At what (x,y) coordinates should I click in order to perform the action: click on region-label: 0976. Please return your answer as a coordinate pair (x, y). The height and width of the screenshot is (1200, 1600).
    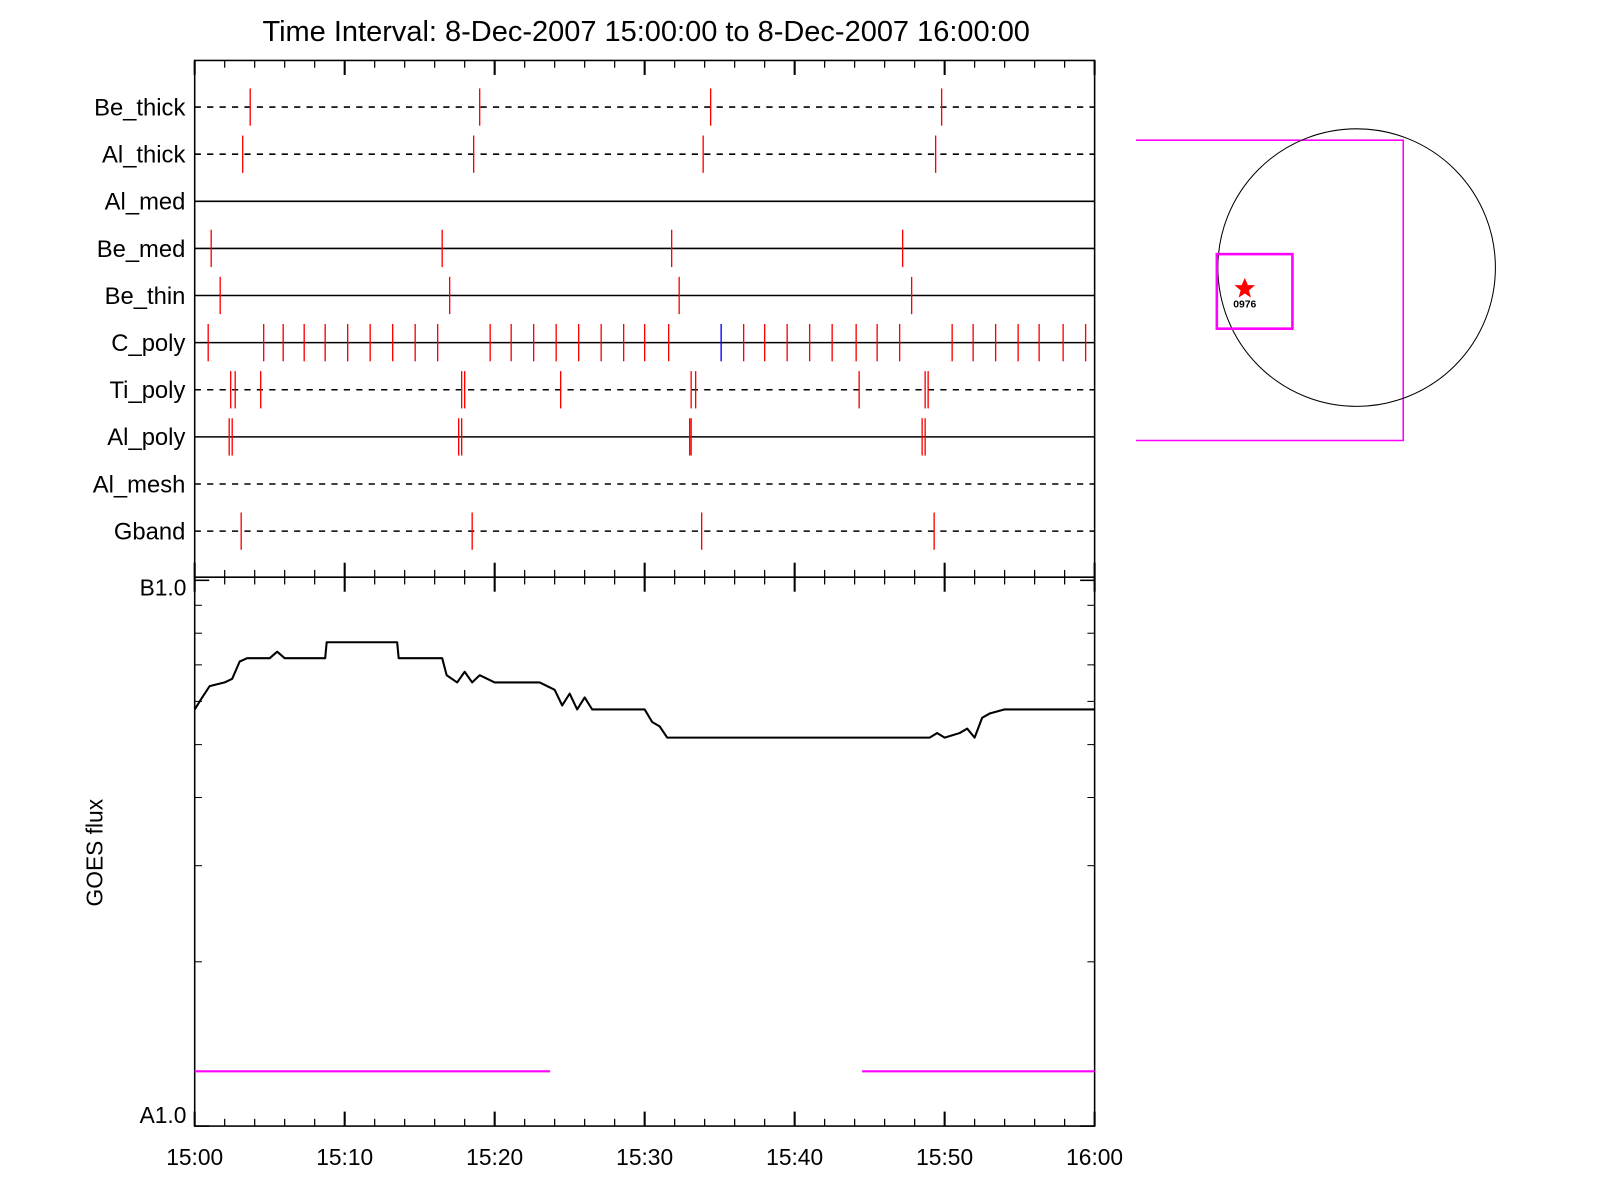
    Looking at the image, I should click on (1244, 305).